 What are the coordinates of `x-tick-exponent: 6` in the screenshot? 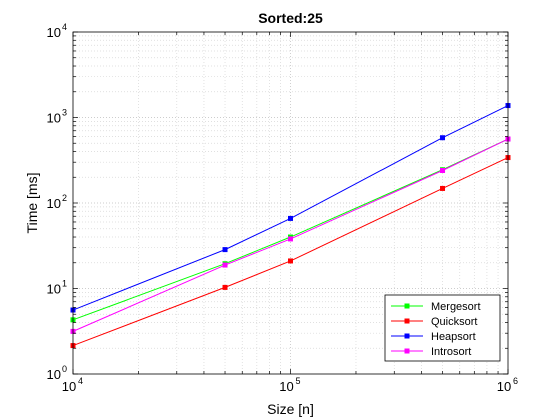 It's located at (515, 381).